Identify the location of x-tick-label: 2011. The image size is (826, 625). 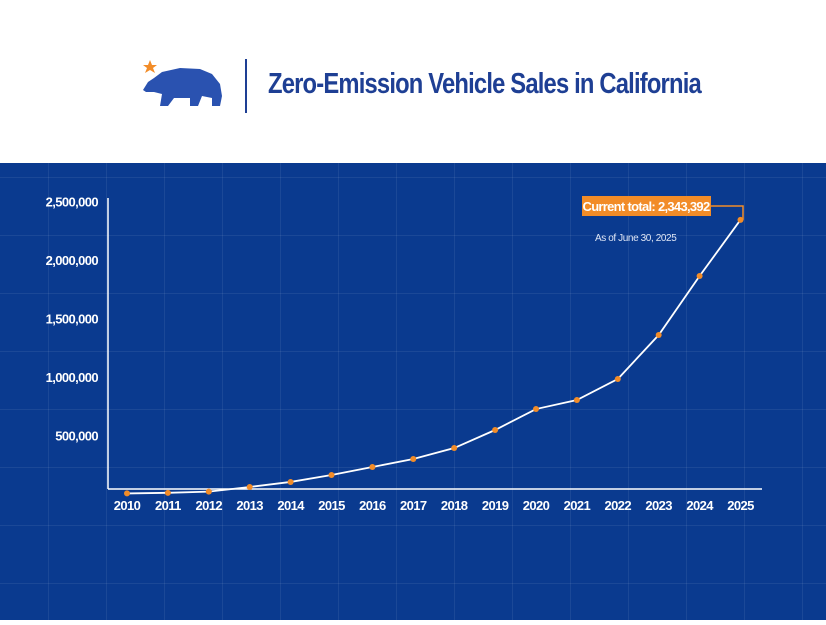
(168, 505).